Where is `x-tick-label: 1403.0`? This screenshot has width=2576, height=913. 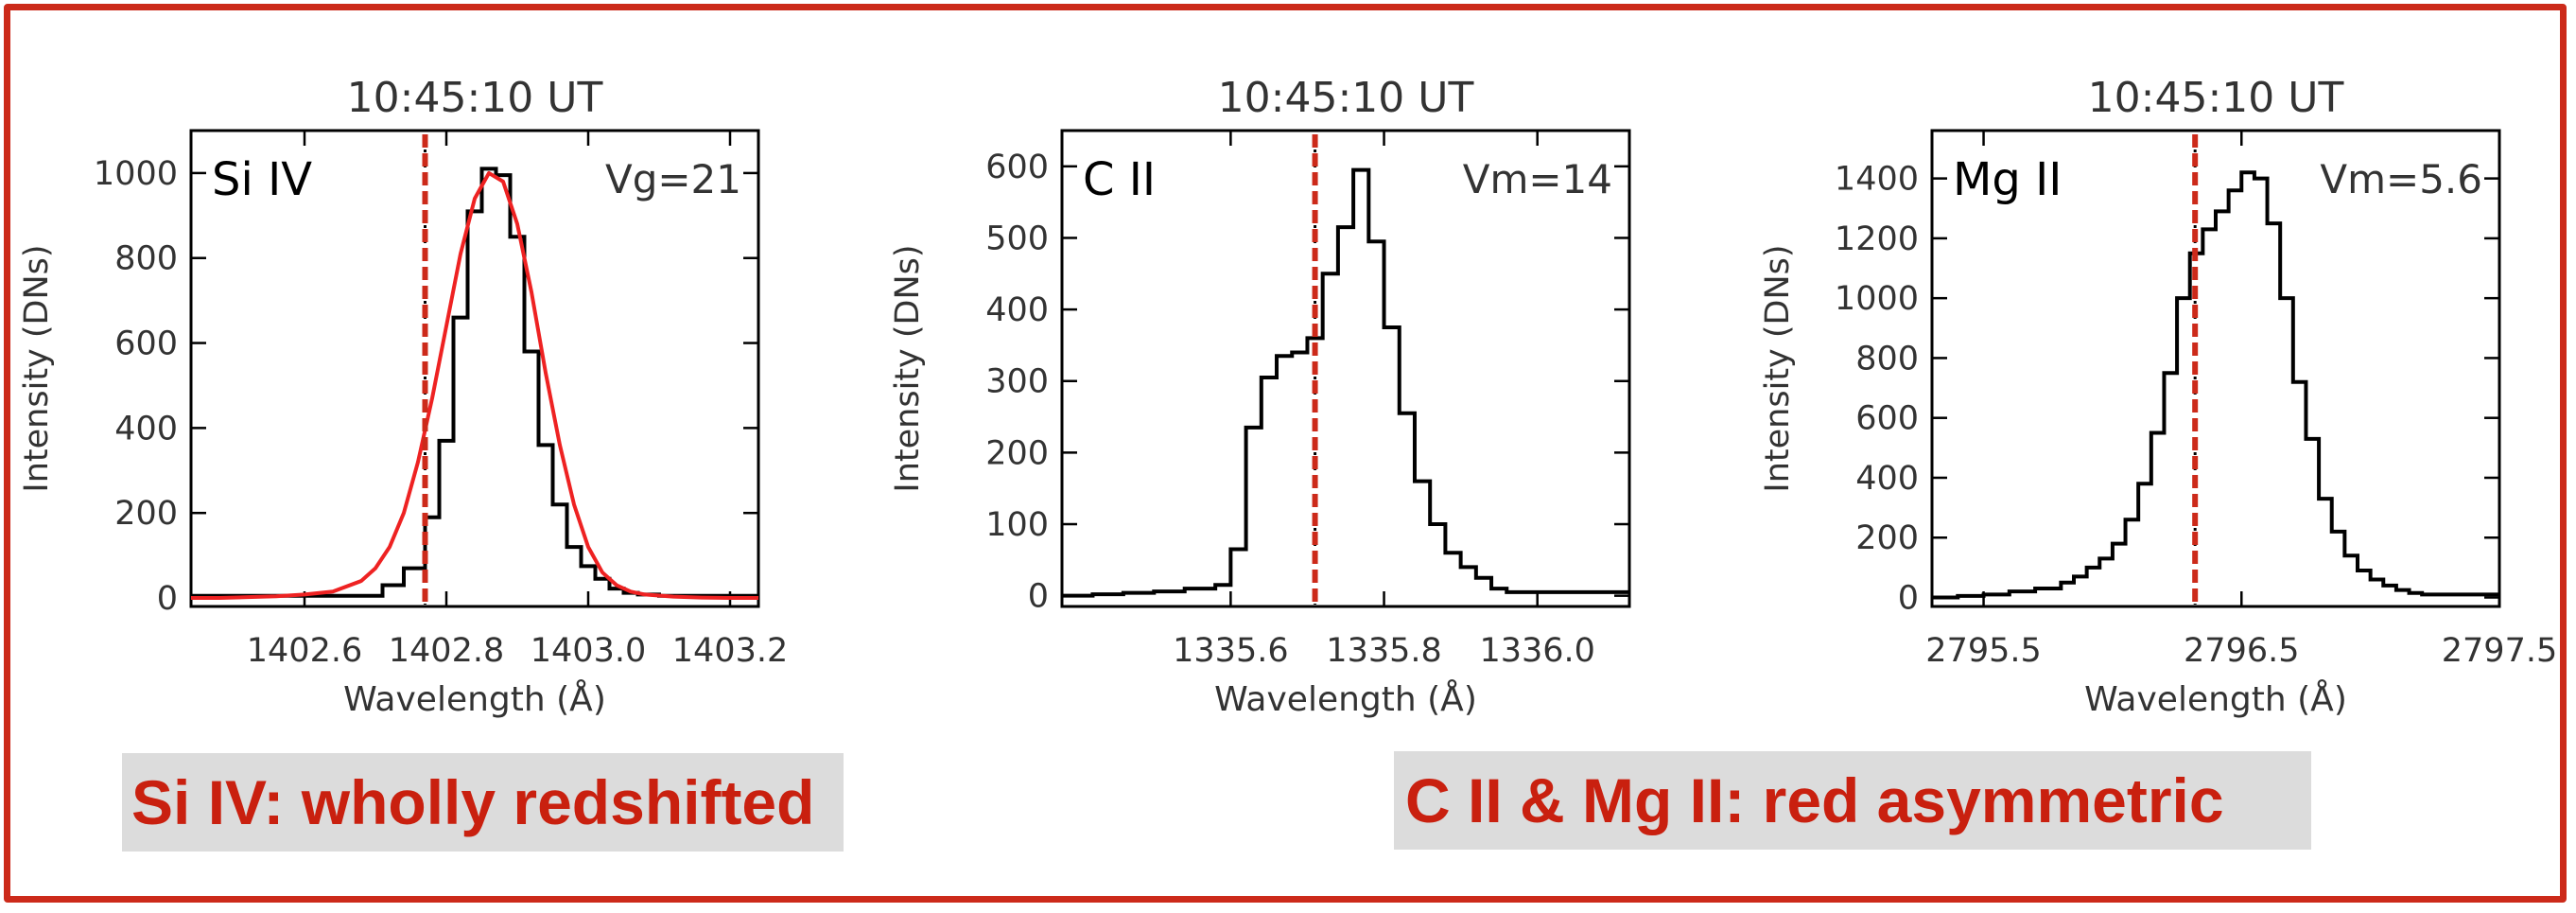
x-tick-label: 1403.0 is located at coordinates (588, 651).